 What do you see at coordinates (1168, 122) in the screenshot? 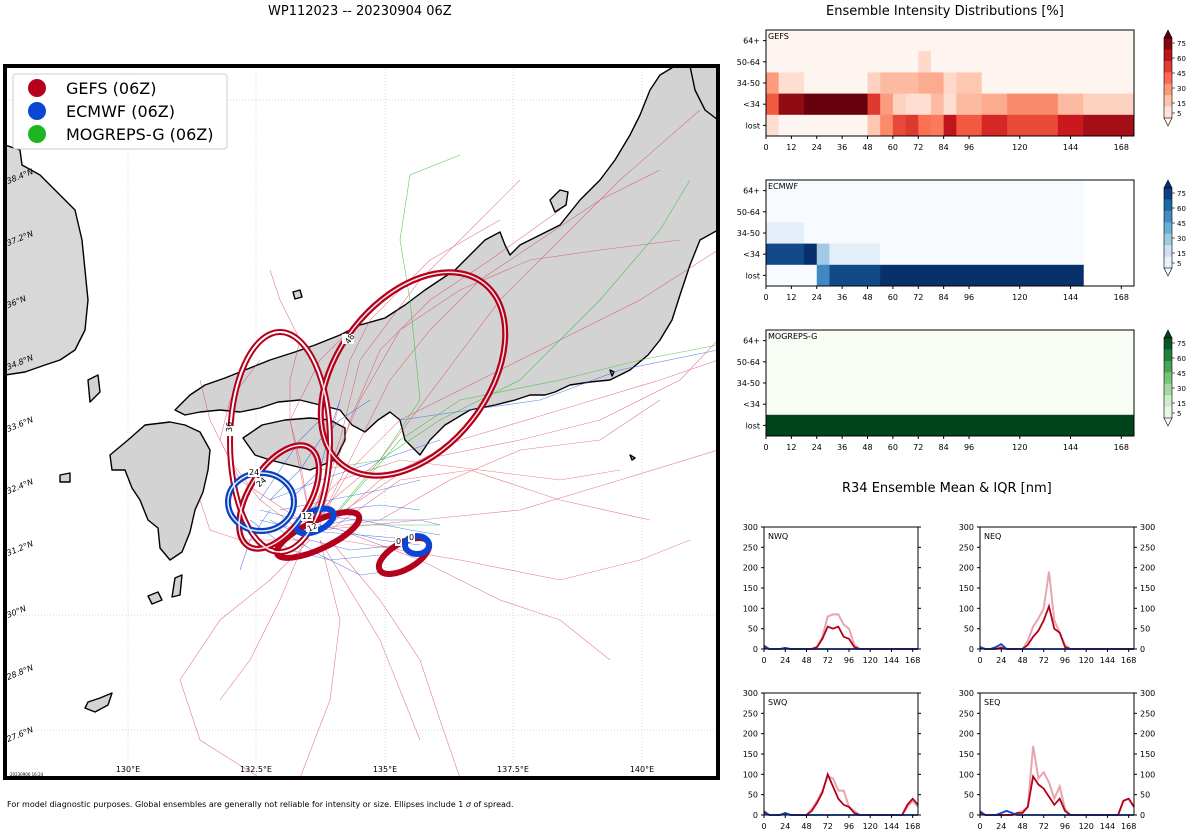
I see `colorbar-arrow-bottom` at bounding box center [1168, 122].